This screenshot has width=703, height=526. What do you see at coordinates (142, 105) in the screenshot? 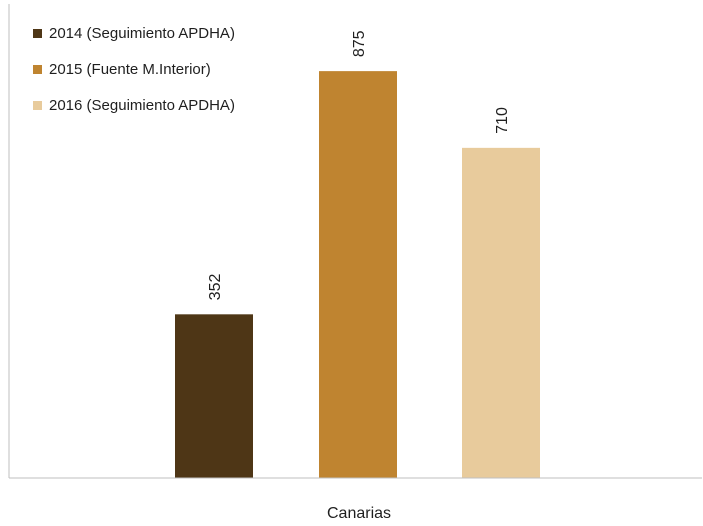
I see `legend-entry-3: 2016 (Seguimiento APDHA)` at bounding box center [142, 105].